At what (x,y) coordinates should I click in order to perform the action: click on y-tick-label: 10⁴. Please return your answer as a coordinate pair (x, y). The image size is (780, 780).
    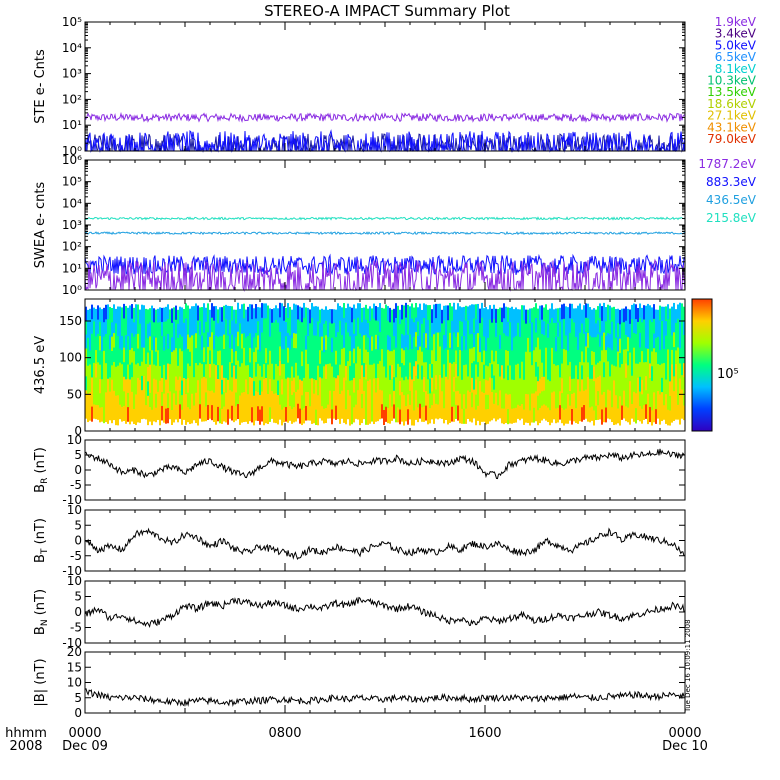
    Looking at the image, I should click on (72, 203).